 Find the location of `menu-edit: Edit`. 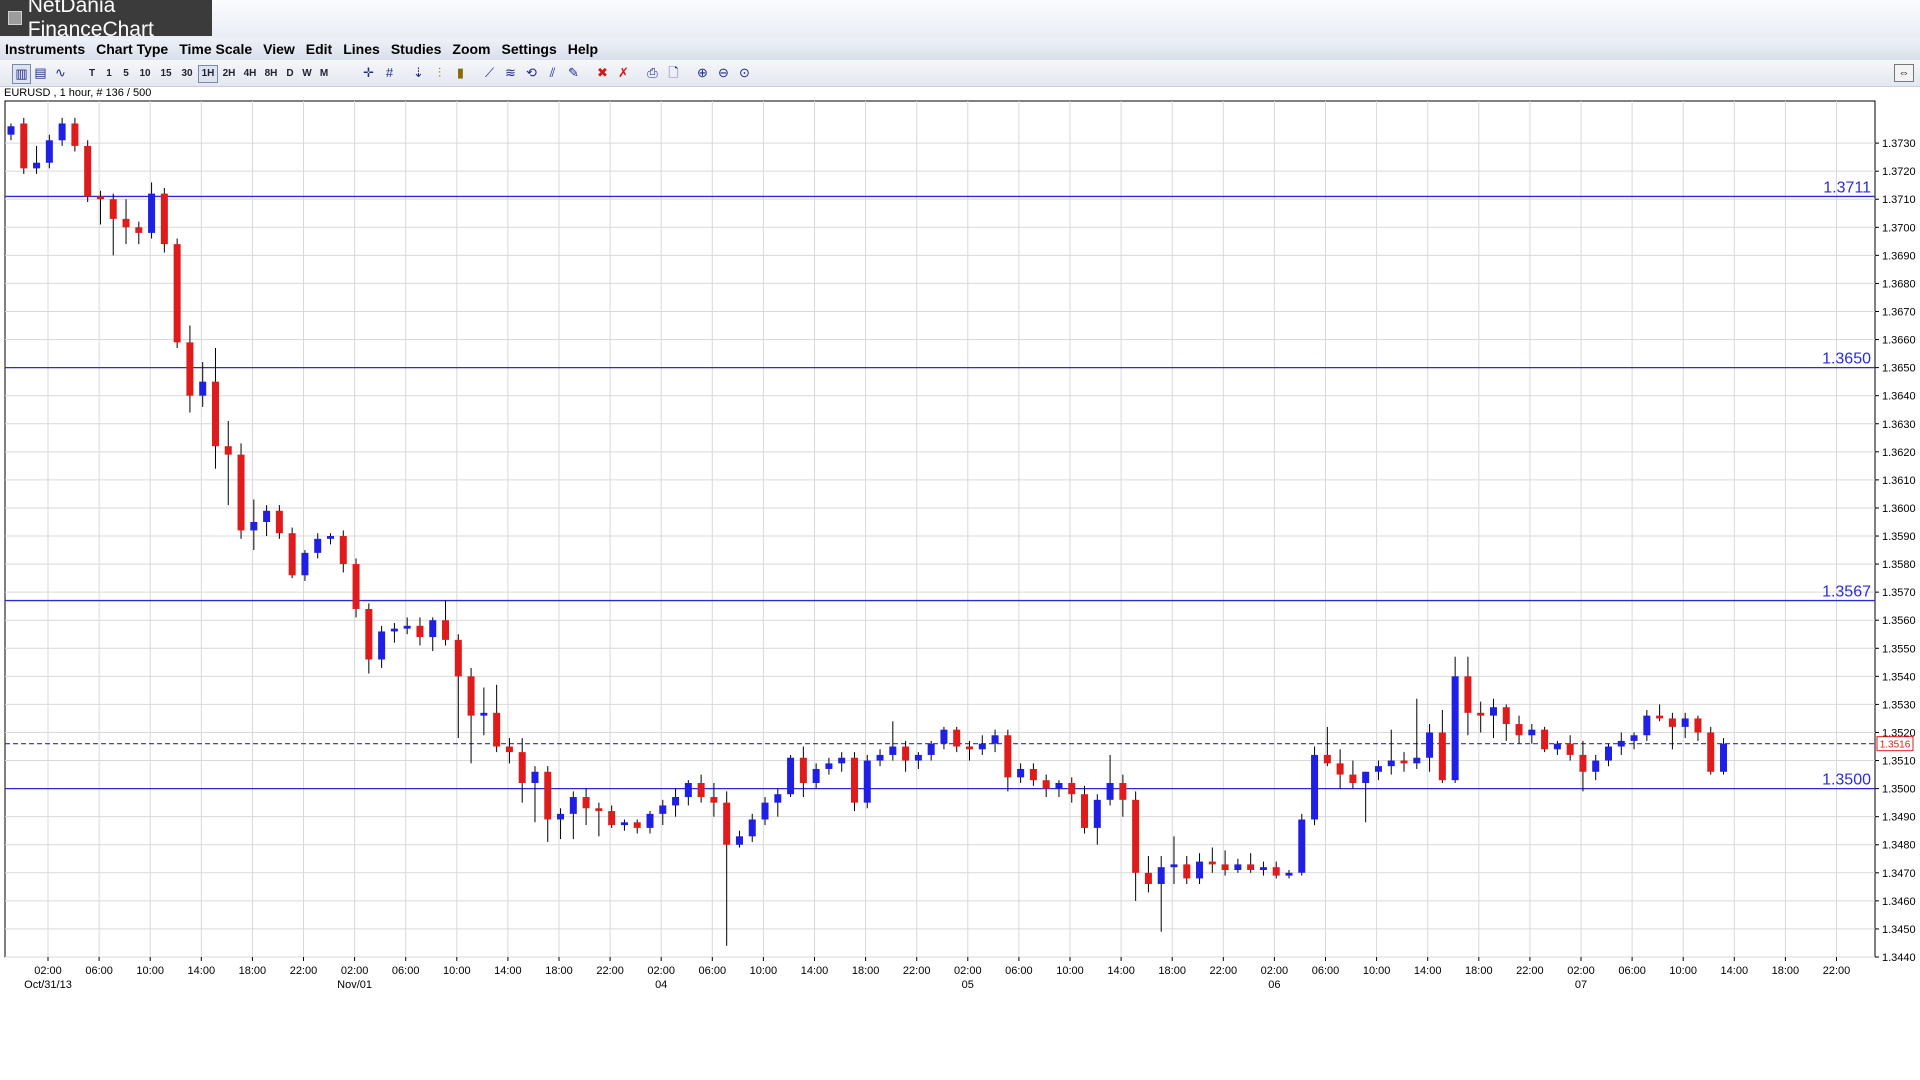

menu-edit: Edit is located at coordinates (319, 49).